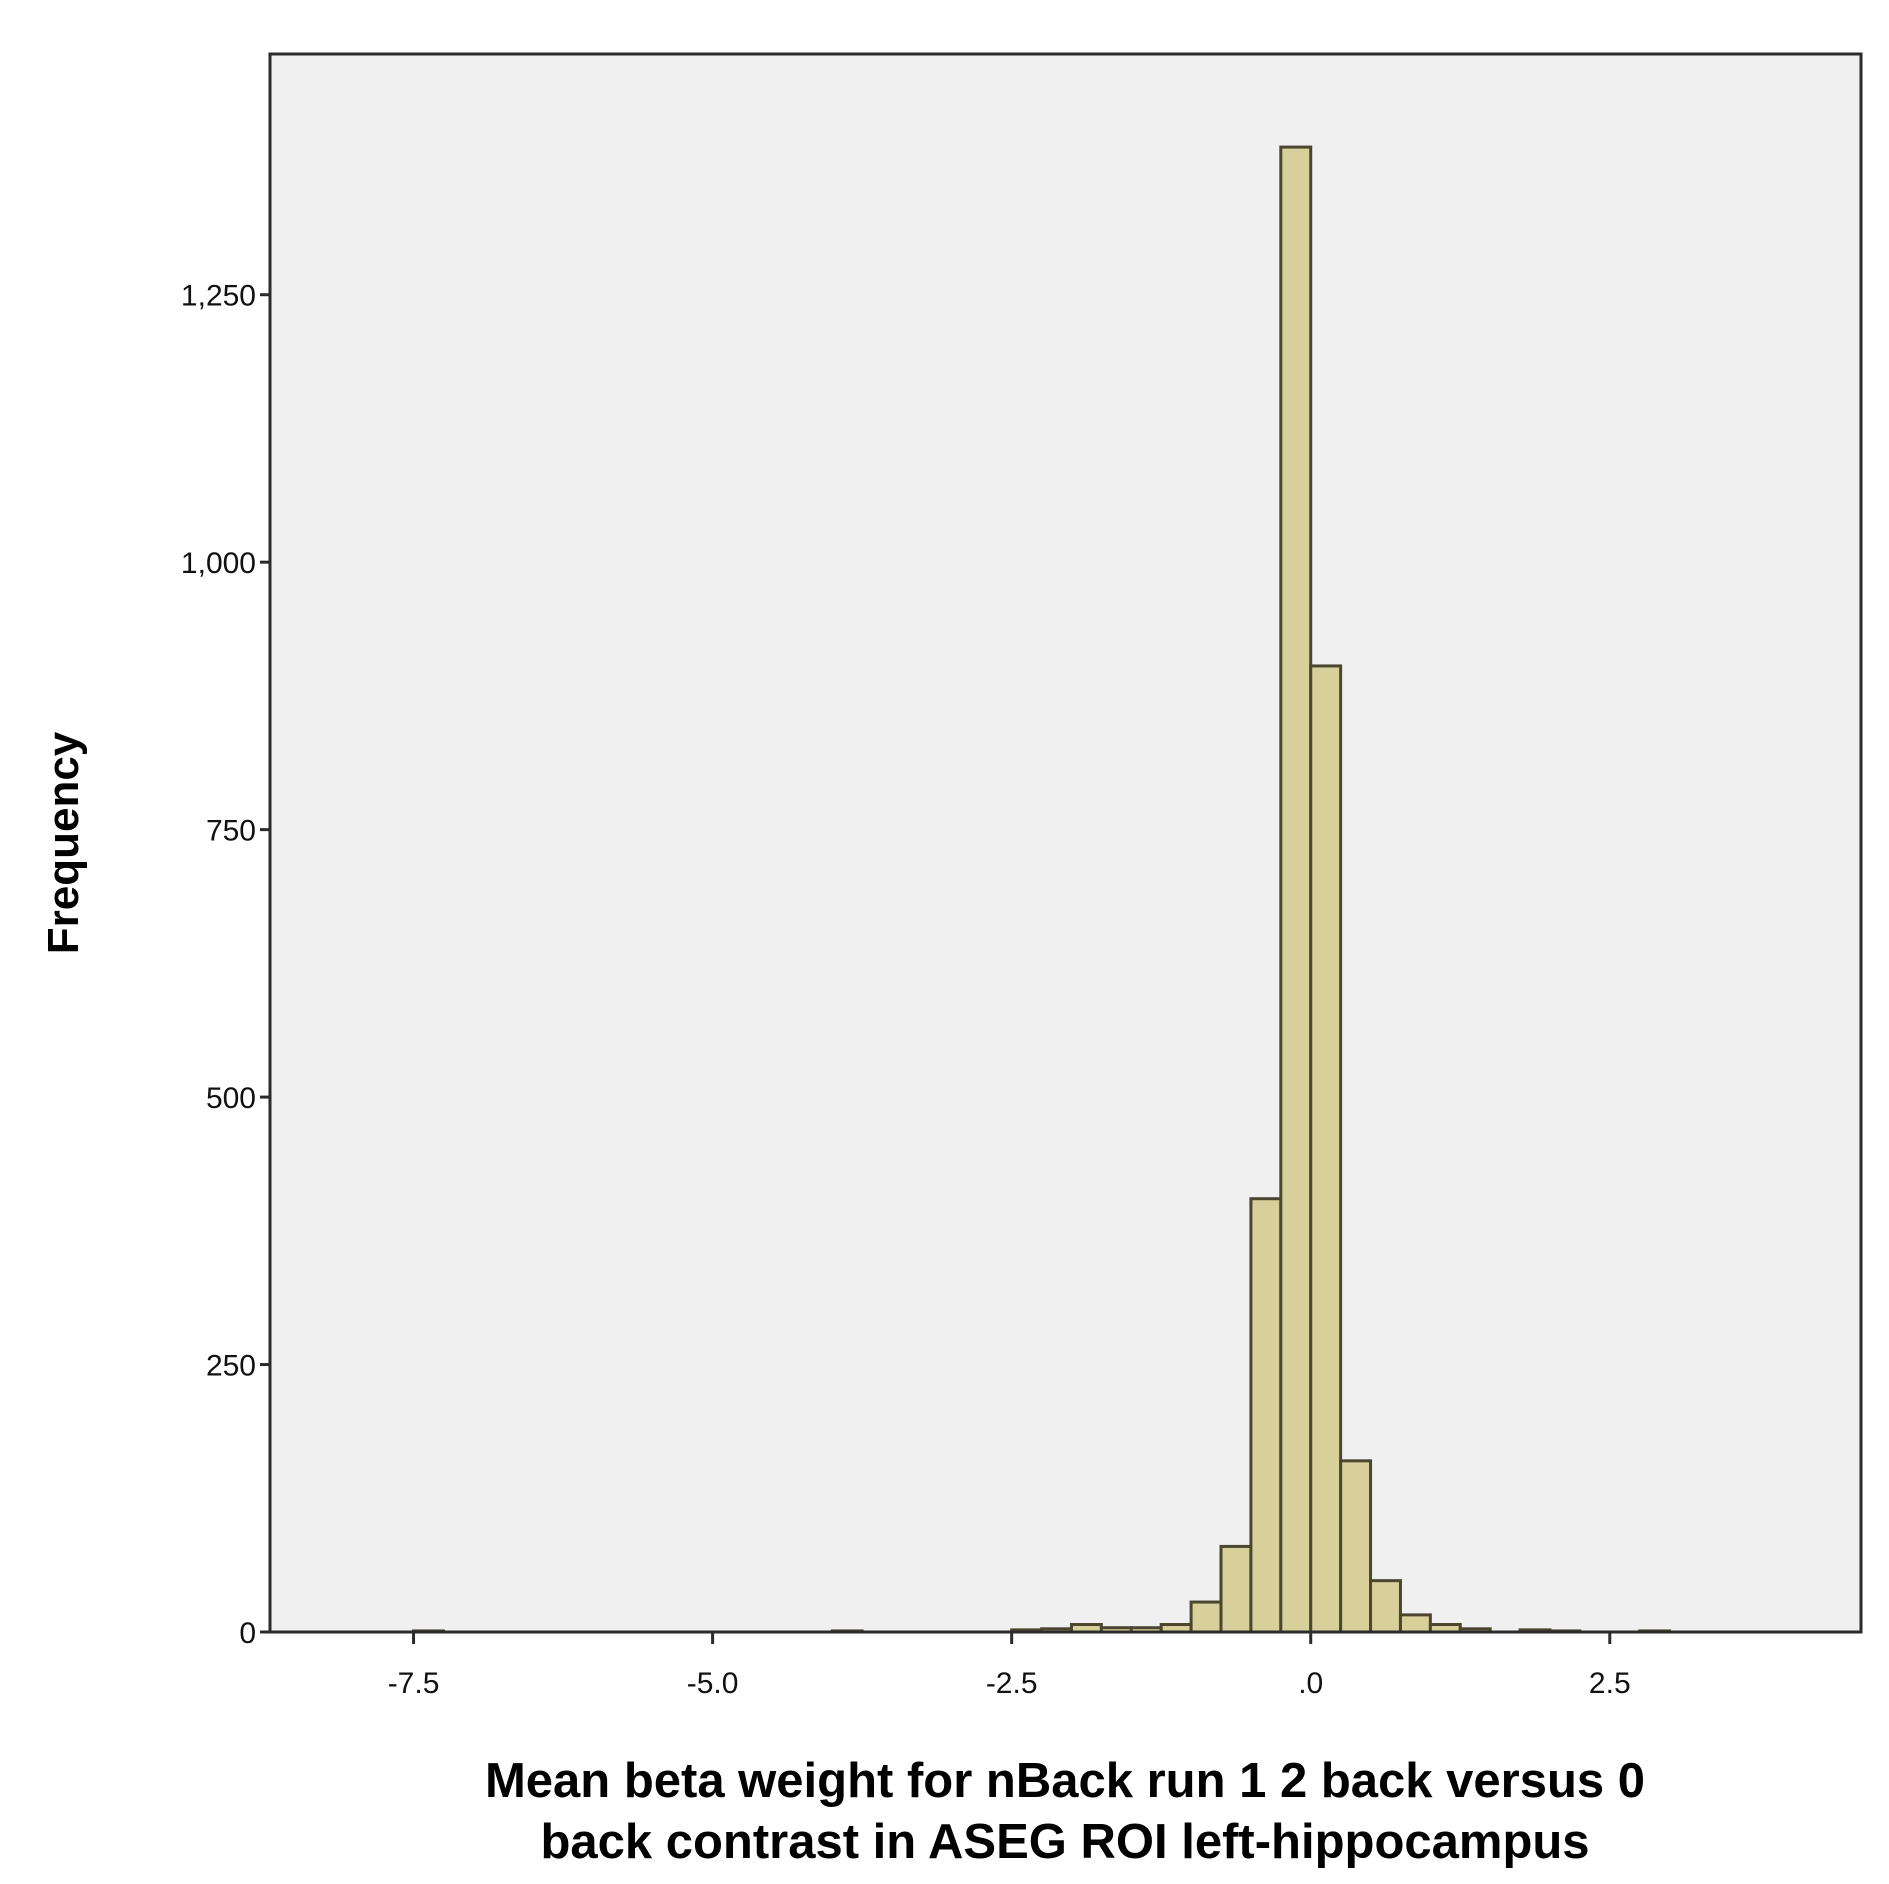 This screenshot has height=1884, width=1889. Describe the element at coordinates (63, 842) in the screenshot. I see `y-axis-title: Frequency` at that location.